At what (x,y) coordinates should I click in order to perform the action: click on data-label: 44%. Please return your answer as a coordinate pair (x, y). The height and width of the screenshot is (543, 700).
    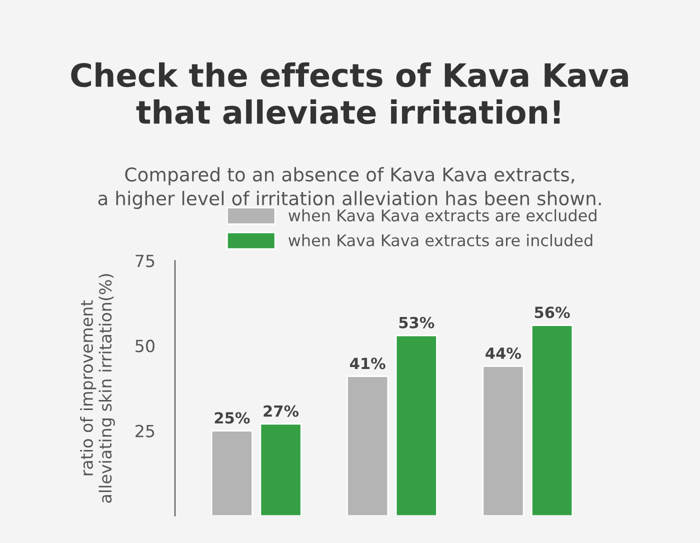
    Looking at the image, I should click on (504, 353).